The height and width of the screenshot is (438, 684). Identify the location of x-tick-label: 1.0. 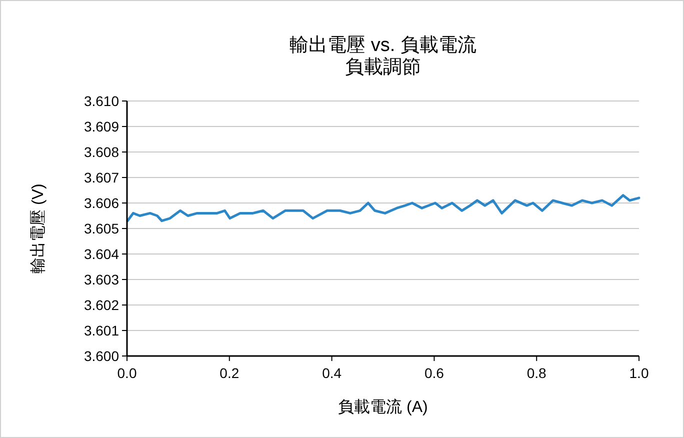
(639, 373).